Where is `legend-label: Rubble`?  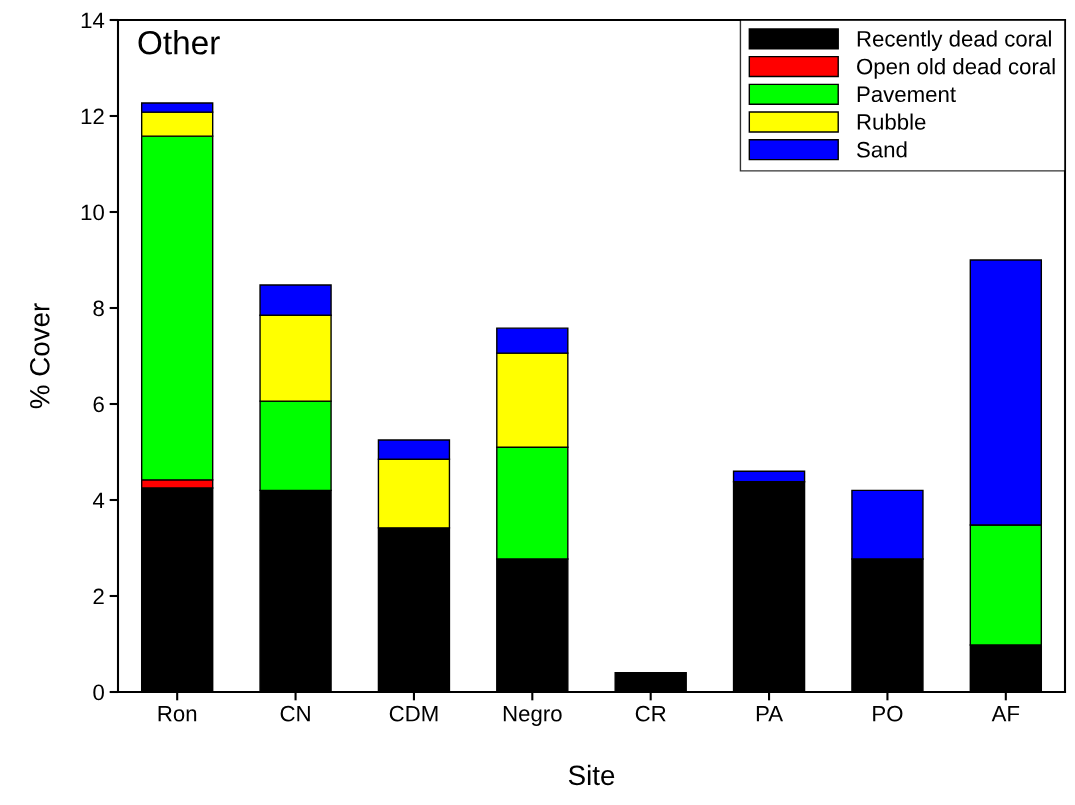 legend-label: Rubble is located at coordinates (891, 121).